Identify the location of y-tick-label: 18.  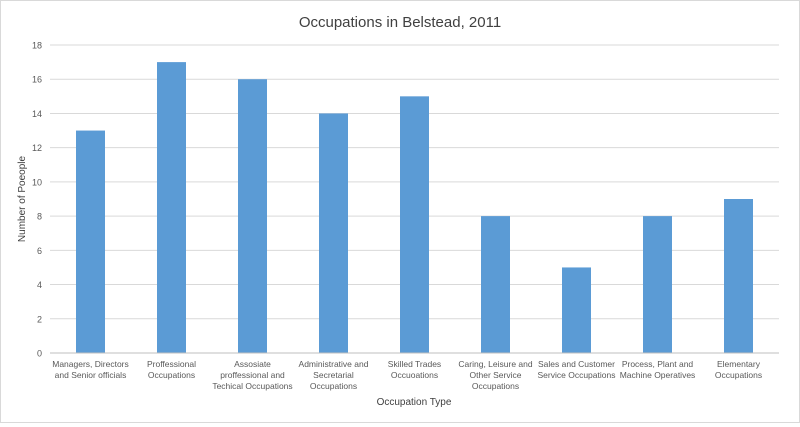
(37, 46).